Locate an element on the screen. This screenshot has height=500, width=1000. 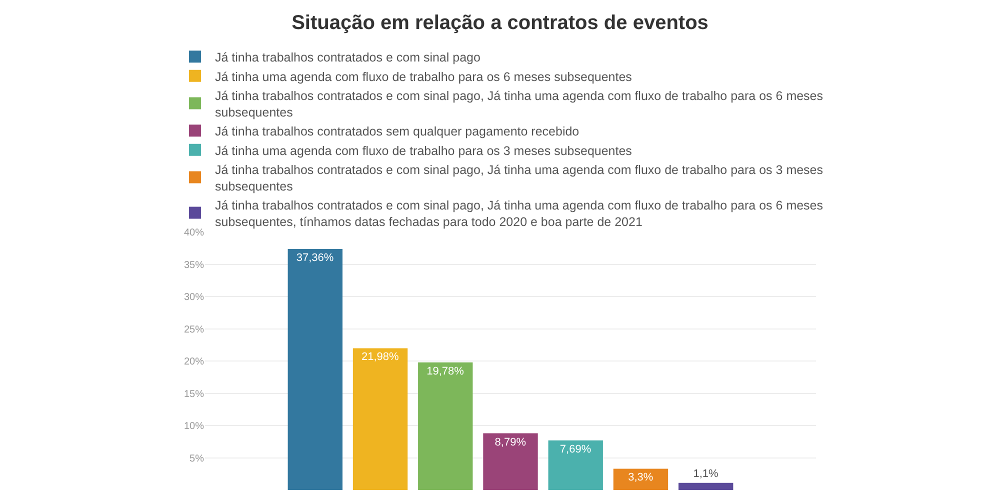
y-tick-label: 10% is located at coordinates (194, 426).